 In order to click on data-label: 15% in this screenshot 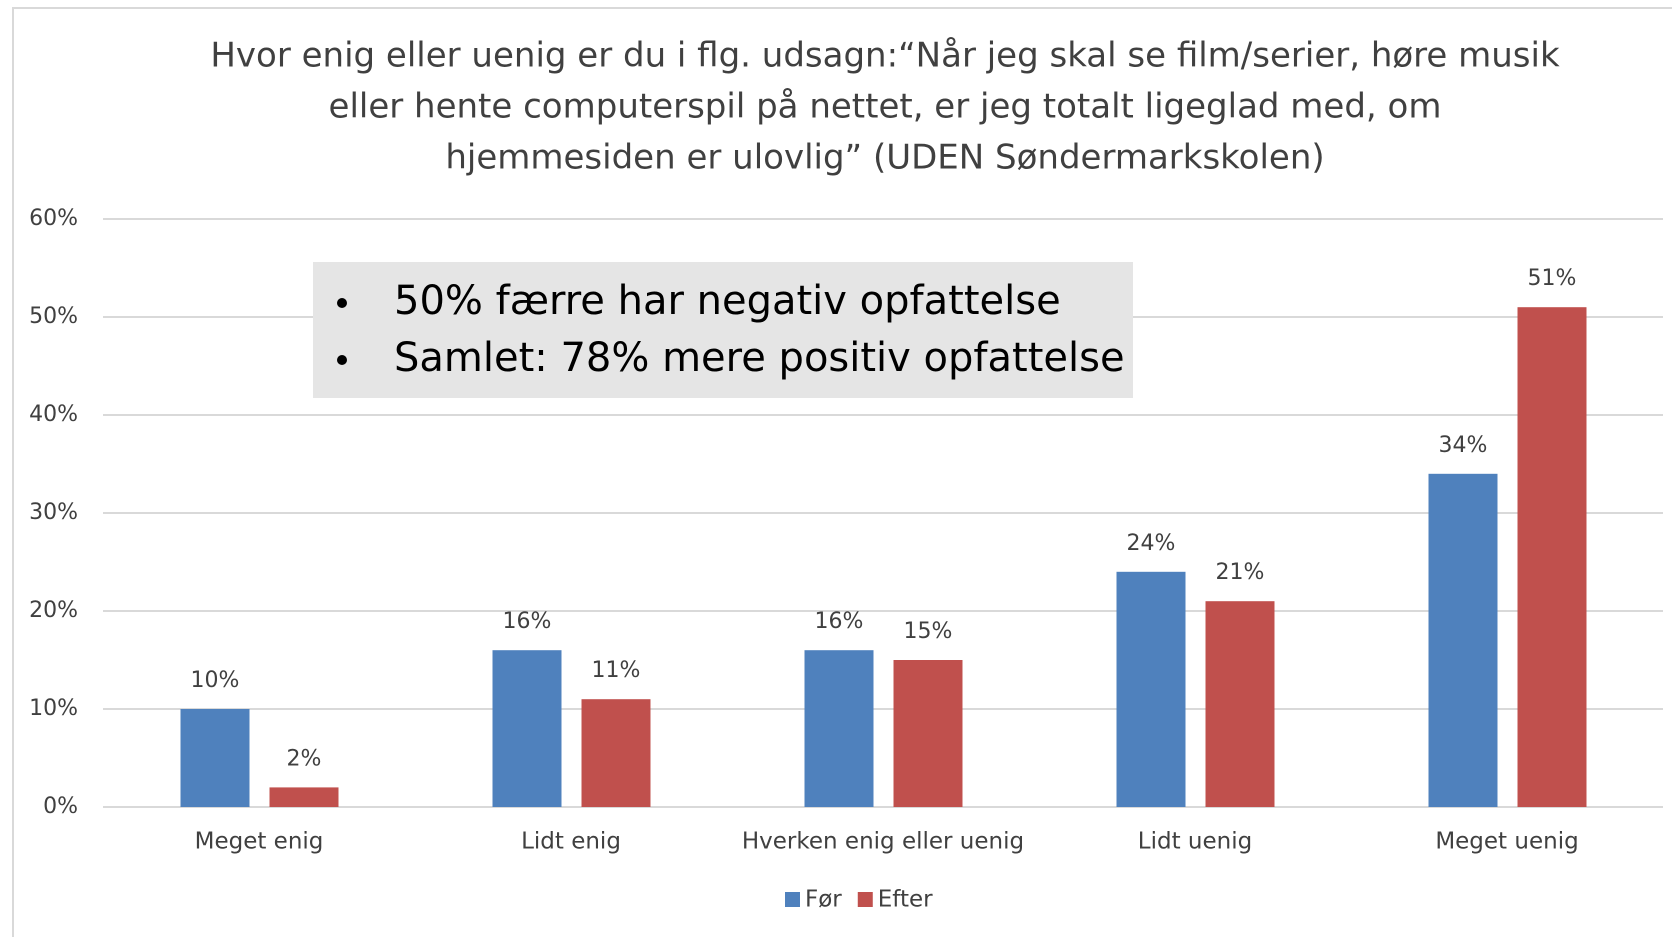, I will do `click(928, 631)`.